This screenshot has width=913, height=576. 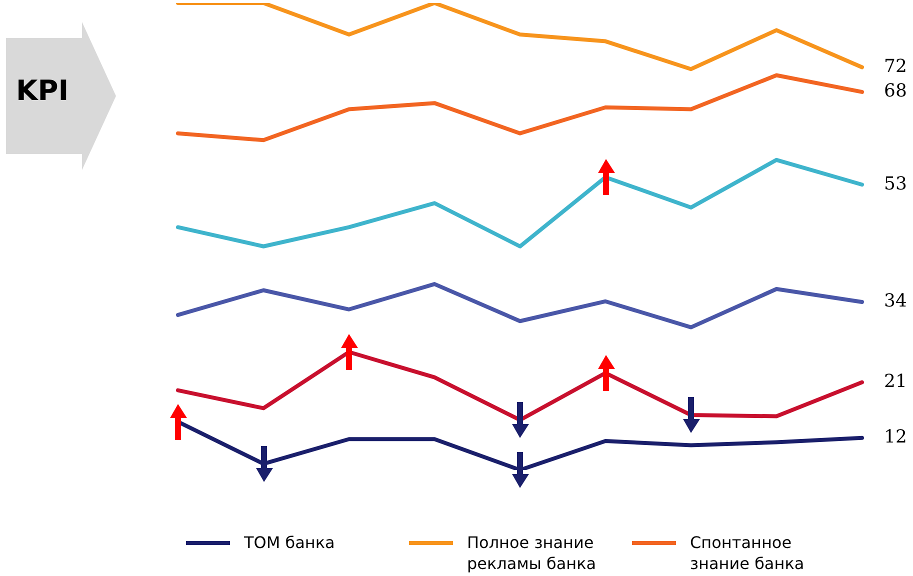 What do you see at coordinates (895, 91) in the screenshot?
I see `data-label: 68` at bounding box center [895, 91].